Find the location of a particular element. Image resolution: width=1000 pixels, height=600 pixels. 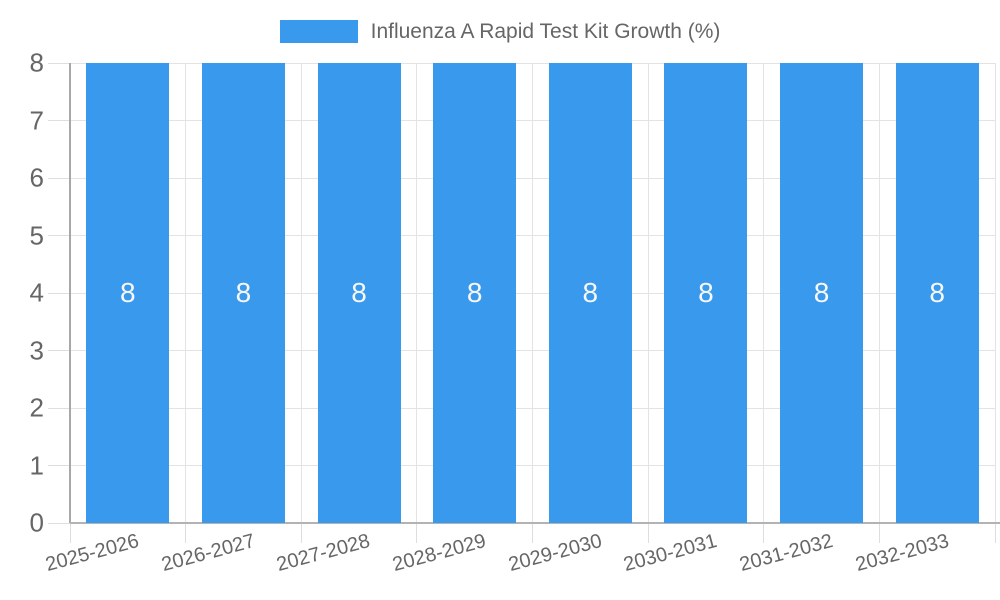

legend: Influenza A Rapid Test Kit Growth (%) is located at coordinates (500, 31).